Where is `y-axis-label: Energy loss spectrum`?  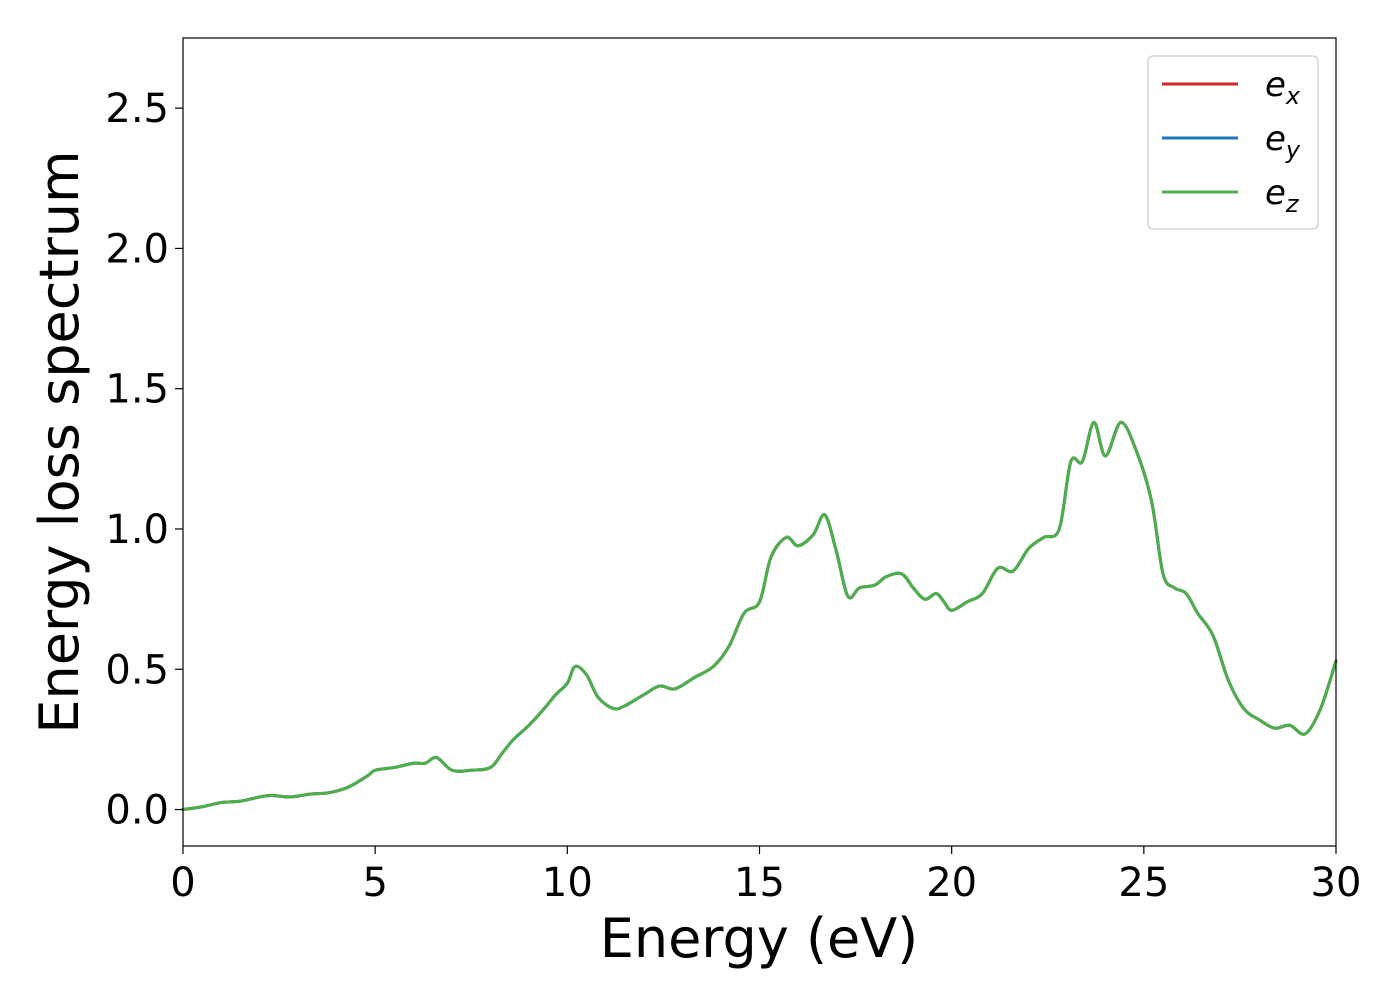
y-axis-label: Energy loss spectrum is located at coordinates (59, 441).